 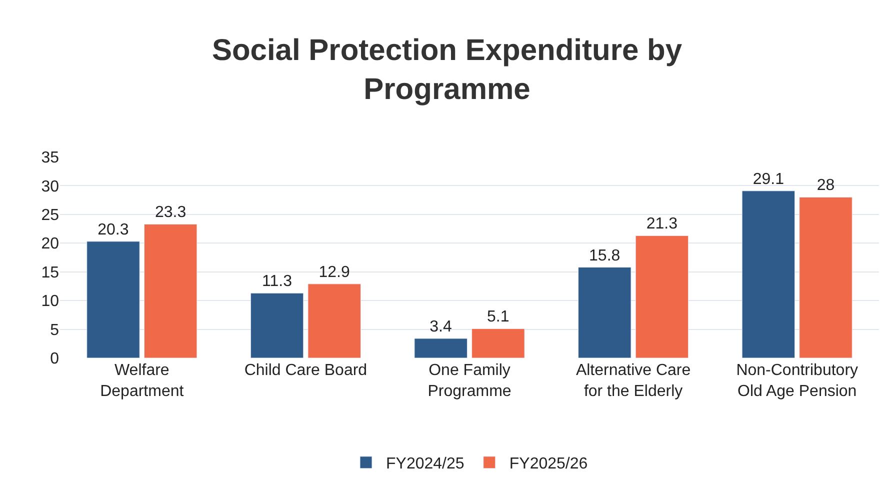 What do you see at coordinates (55, 359) in the screenshot?
I see `y-tick-label: 0` at bounding box center [55, 359].